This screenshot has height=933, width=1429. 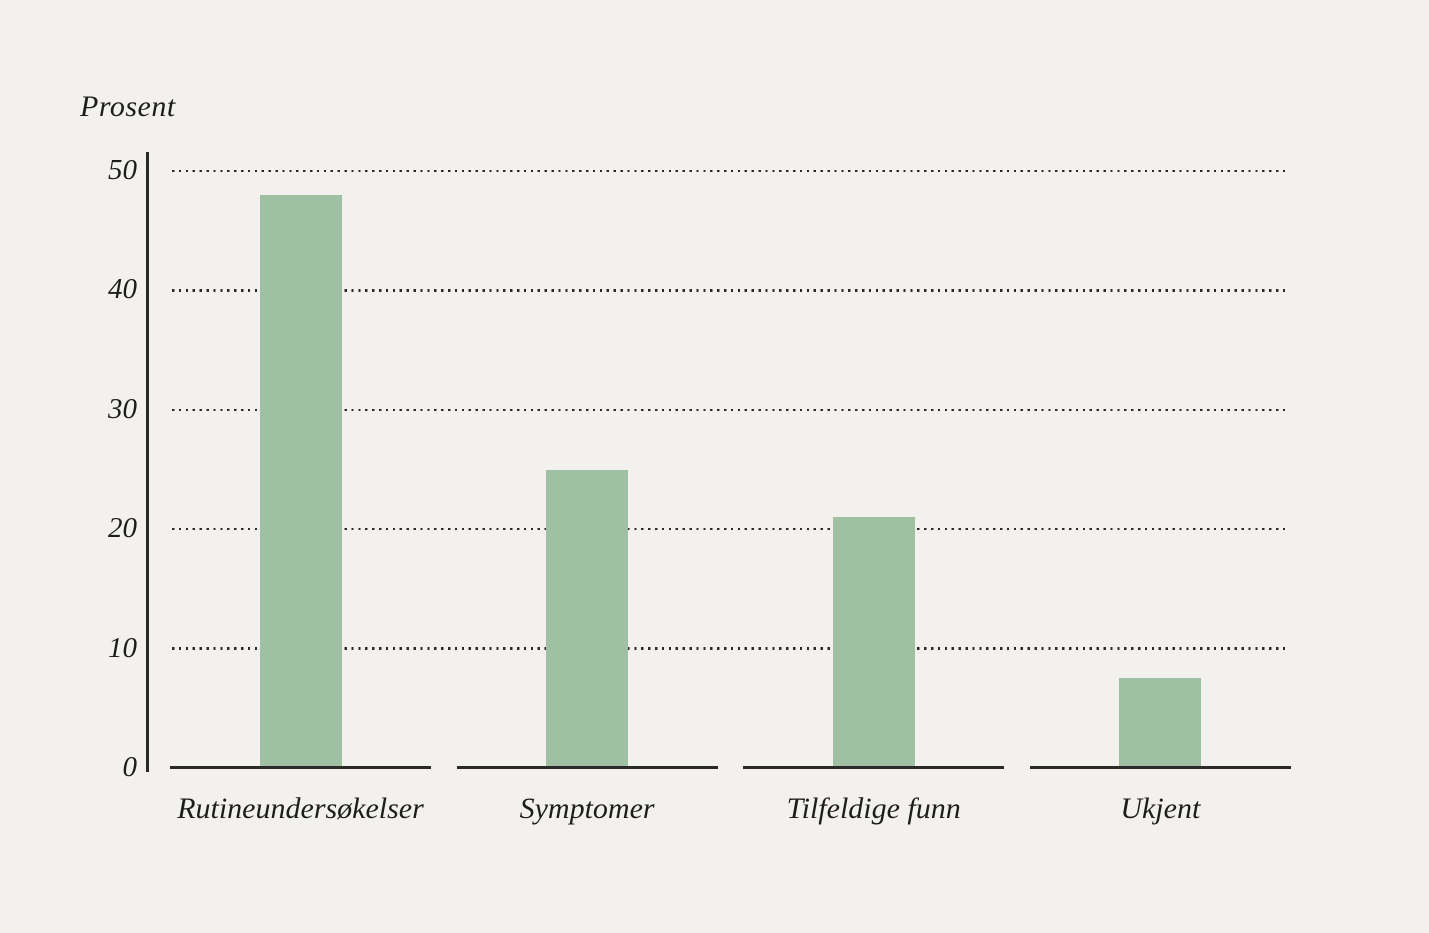 What do you see at coordinates (1160, 767) in the screenshot?
I see `baseline-ukjent` at bounding box center [1160, 767].